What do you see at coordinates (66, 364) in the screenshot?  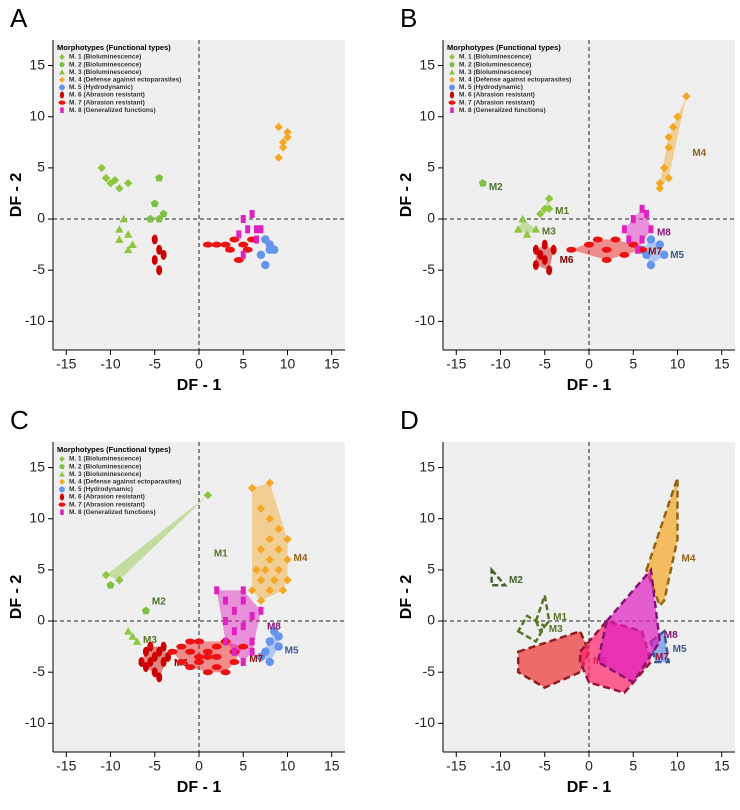 I see `x-tick-label: -15` at bounding box center [66, 364].